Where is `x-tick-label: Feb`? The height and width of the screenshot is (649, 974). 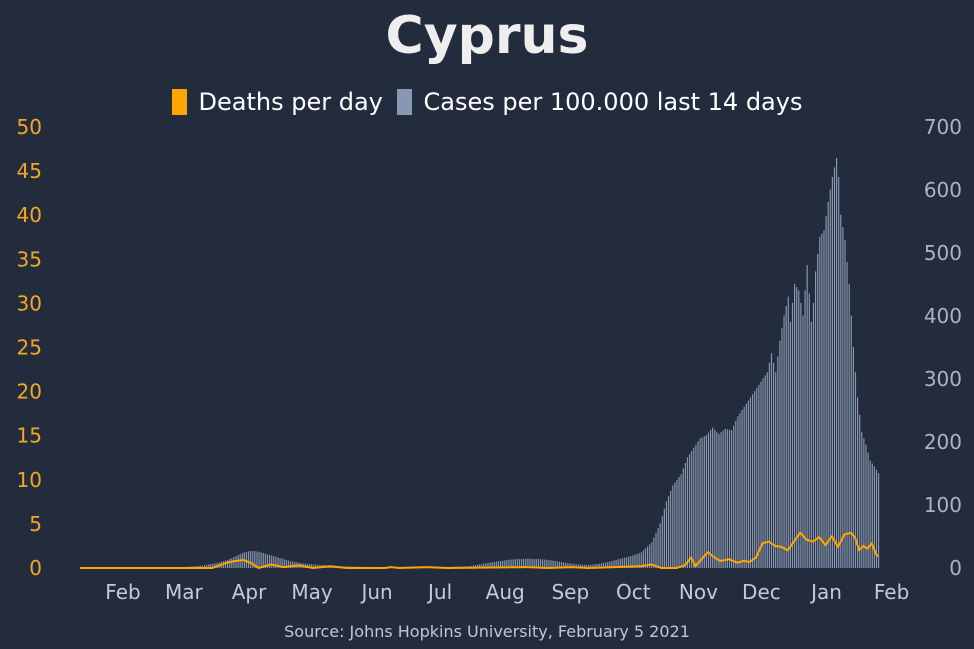 x-tick-label: Feb is located at coordinates (891, 592).